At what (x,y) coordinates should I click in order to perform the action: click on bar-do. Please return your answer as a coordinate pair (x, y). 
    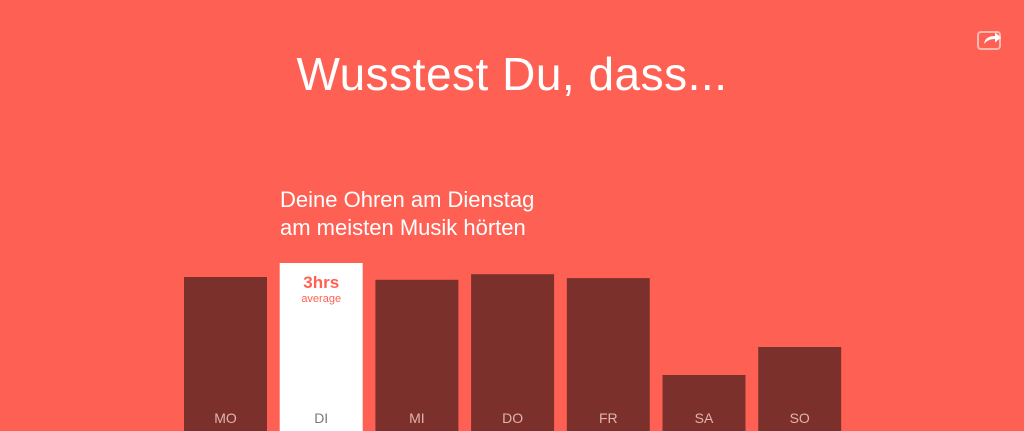
    Looking at the image, I should click on (513, 352).